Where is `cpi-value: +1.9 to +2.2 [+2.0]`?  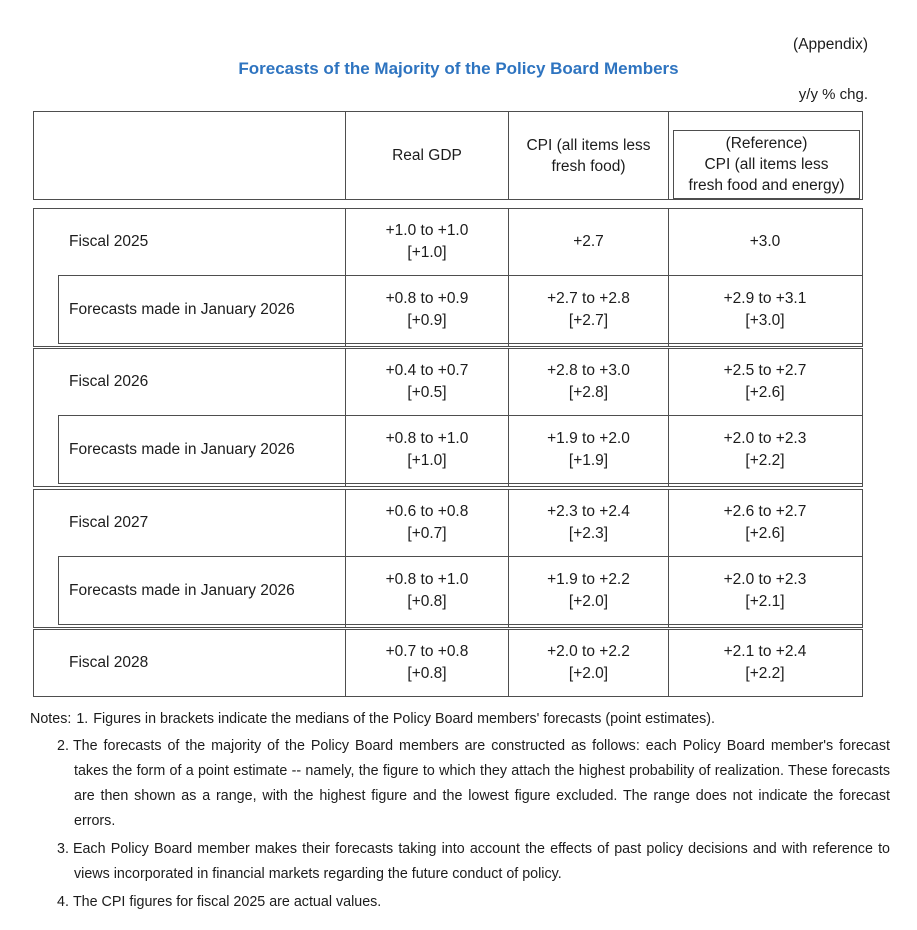
cpi-value: +1.9 to +2.2 [+2.0] is located at coordinates (588, 590).